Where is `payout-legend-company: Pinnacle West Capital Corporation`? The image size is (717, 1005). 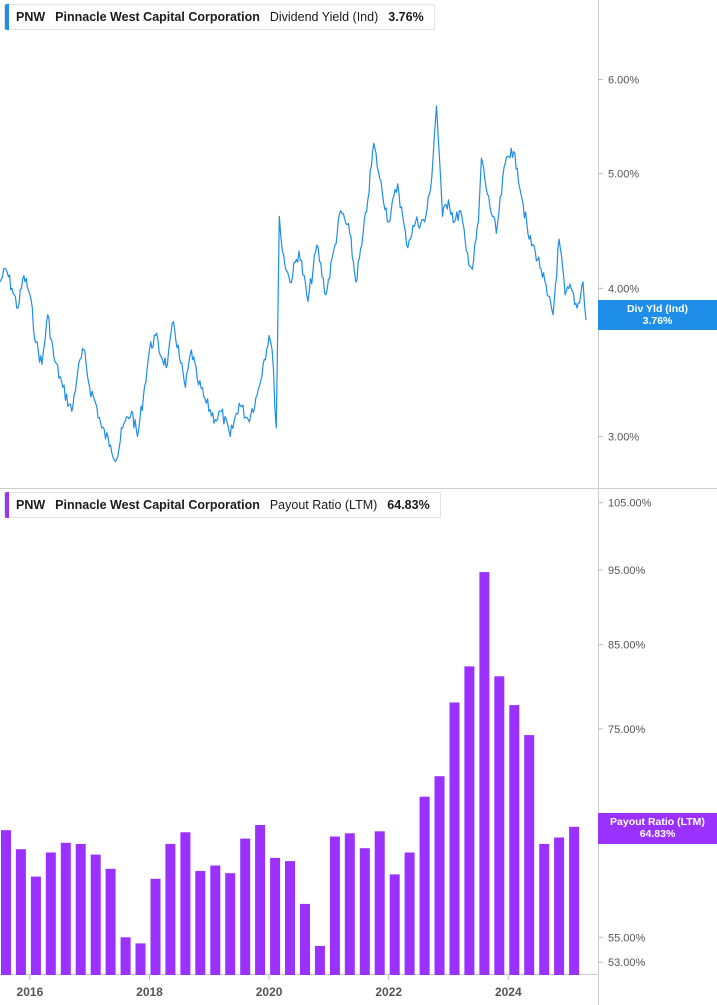
payout-legend-company: Pinnacle West Capital Corporation is located at coordinates (157, 505).